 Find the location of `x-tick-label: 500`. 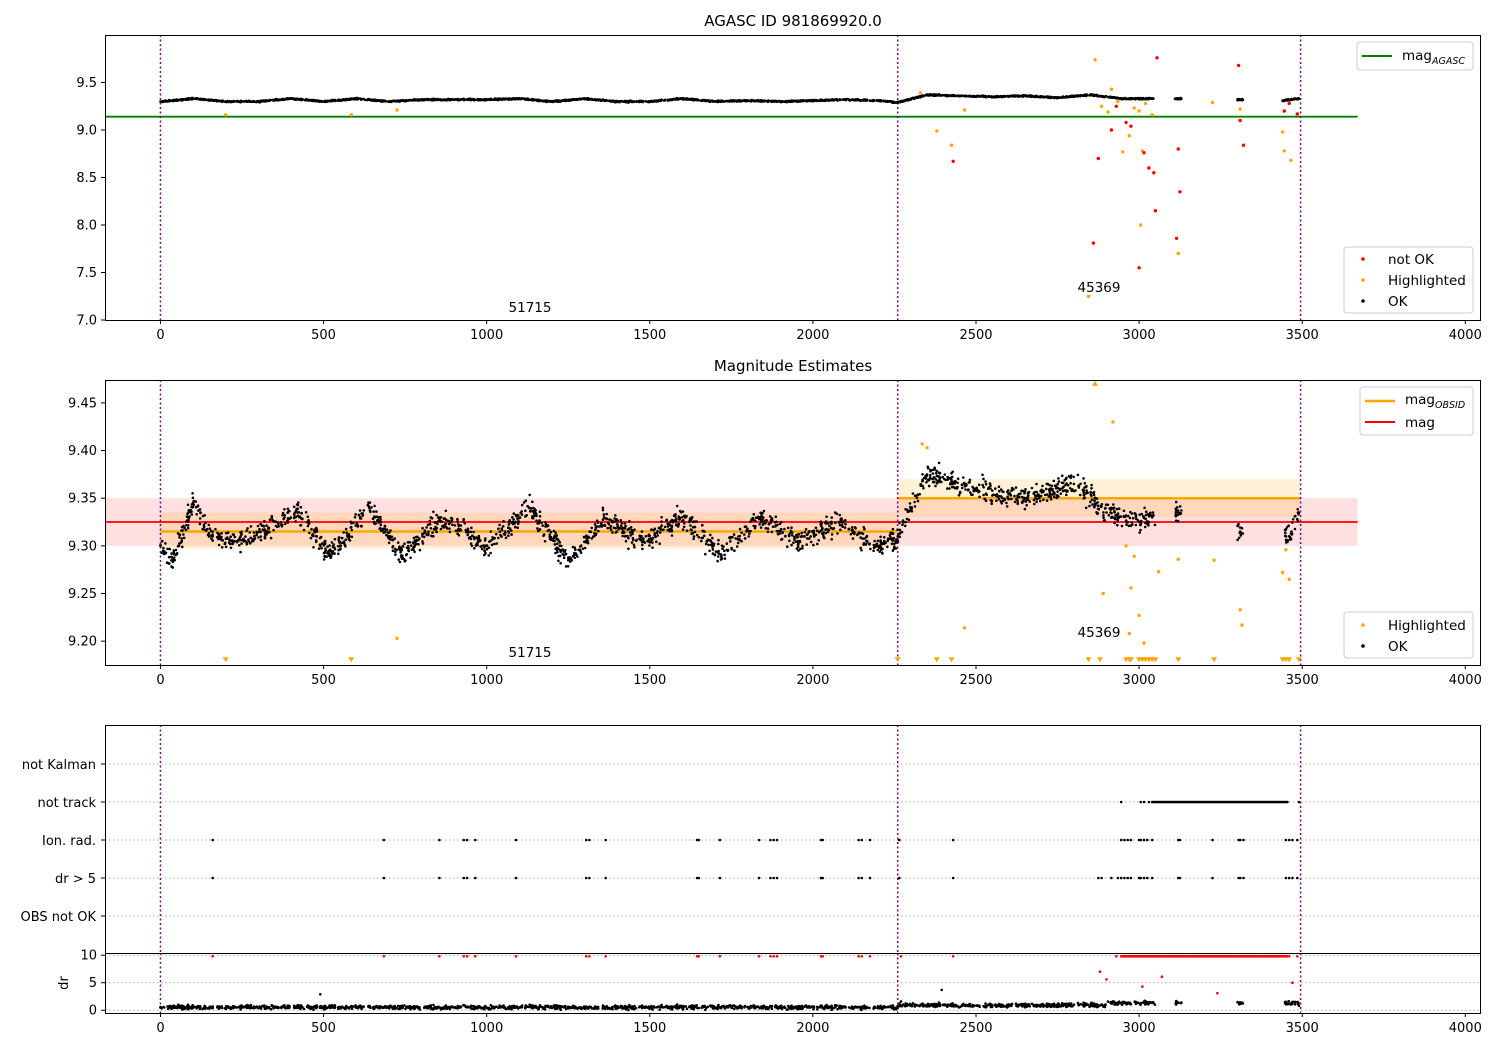

x-tick-label: 500 is located at coordinates (323, 680).